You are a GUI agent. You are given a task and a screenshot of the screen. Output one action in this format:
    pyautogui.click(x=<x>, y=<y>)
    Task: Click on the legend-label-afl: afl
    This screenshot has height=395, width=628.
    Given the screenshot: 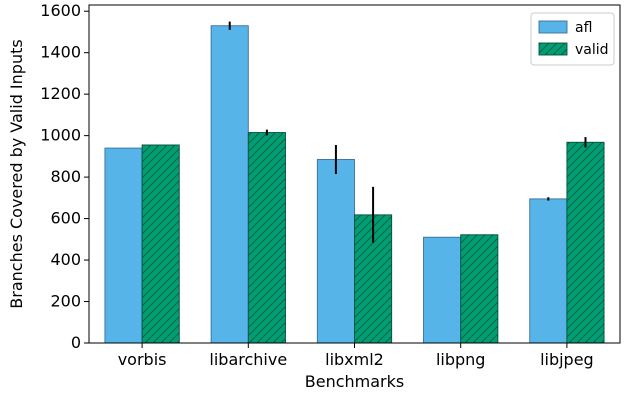 What is the action you would take?
    pyautogui.click(x=583, y=28)
    